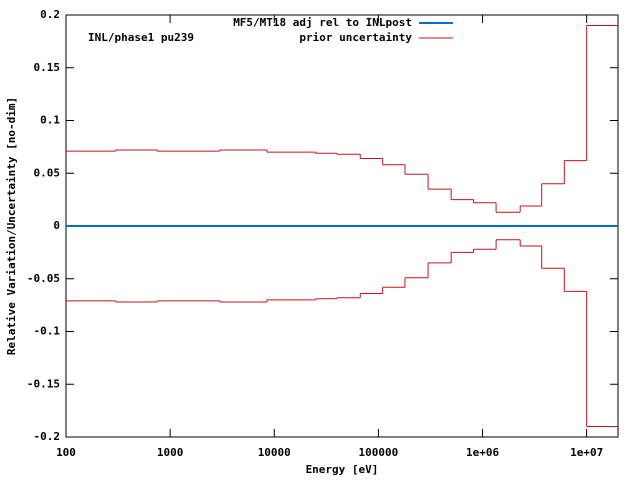 This screenshot has height=484, width=640. Describe the element at coordinates (379, 452) in the screenshot. I see `x-tick-label: 100000` at that location.